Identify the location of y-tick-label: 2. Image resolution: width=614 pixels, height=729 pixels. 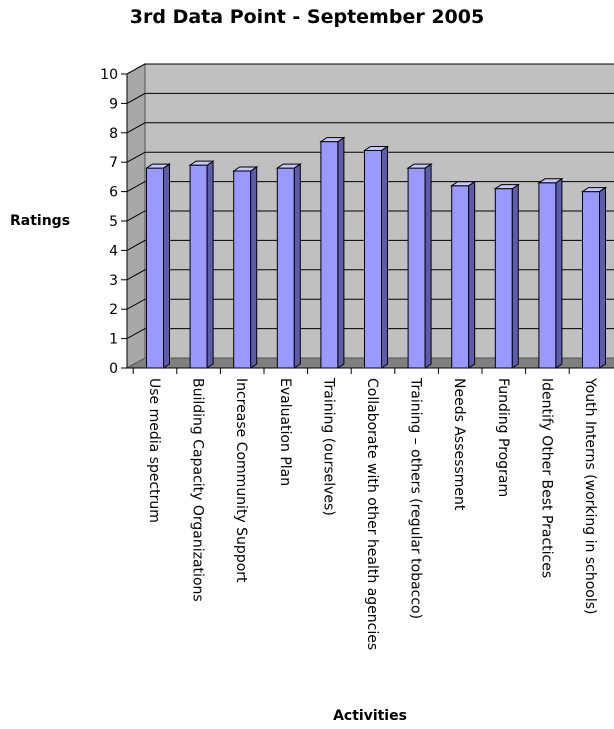
(113, 310).